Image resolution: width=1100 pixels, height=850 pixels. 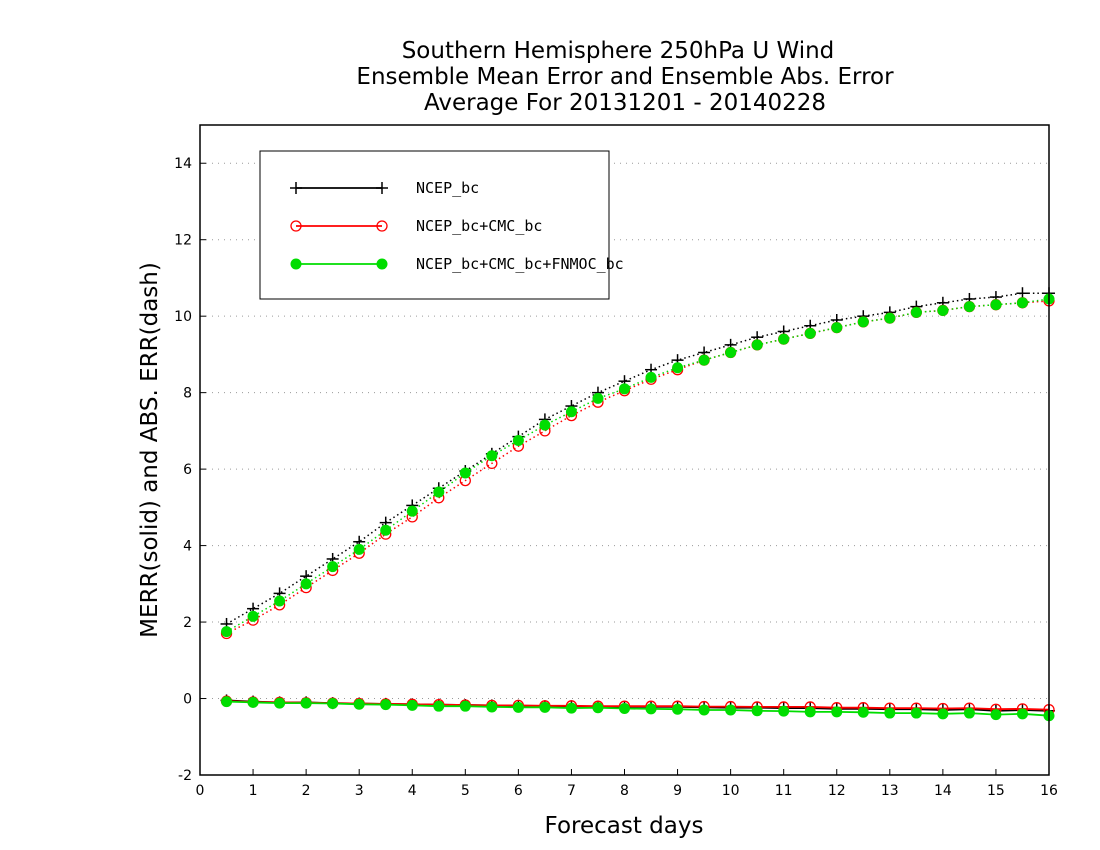 I want to click on legend-label: NCEP_bc+CMC_bc, so click(x=479, y=226).